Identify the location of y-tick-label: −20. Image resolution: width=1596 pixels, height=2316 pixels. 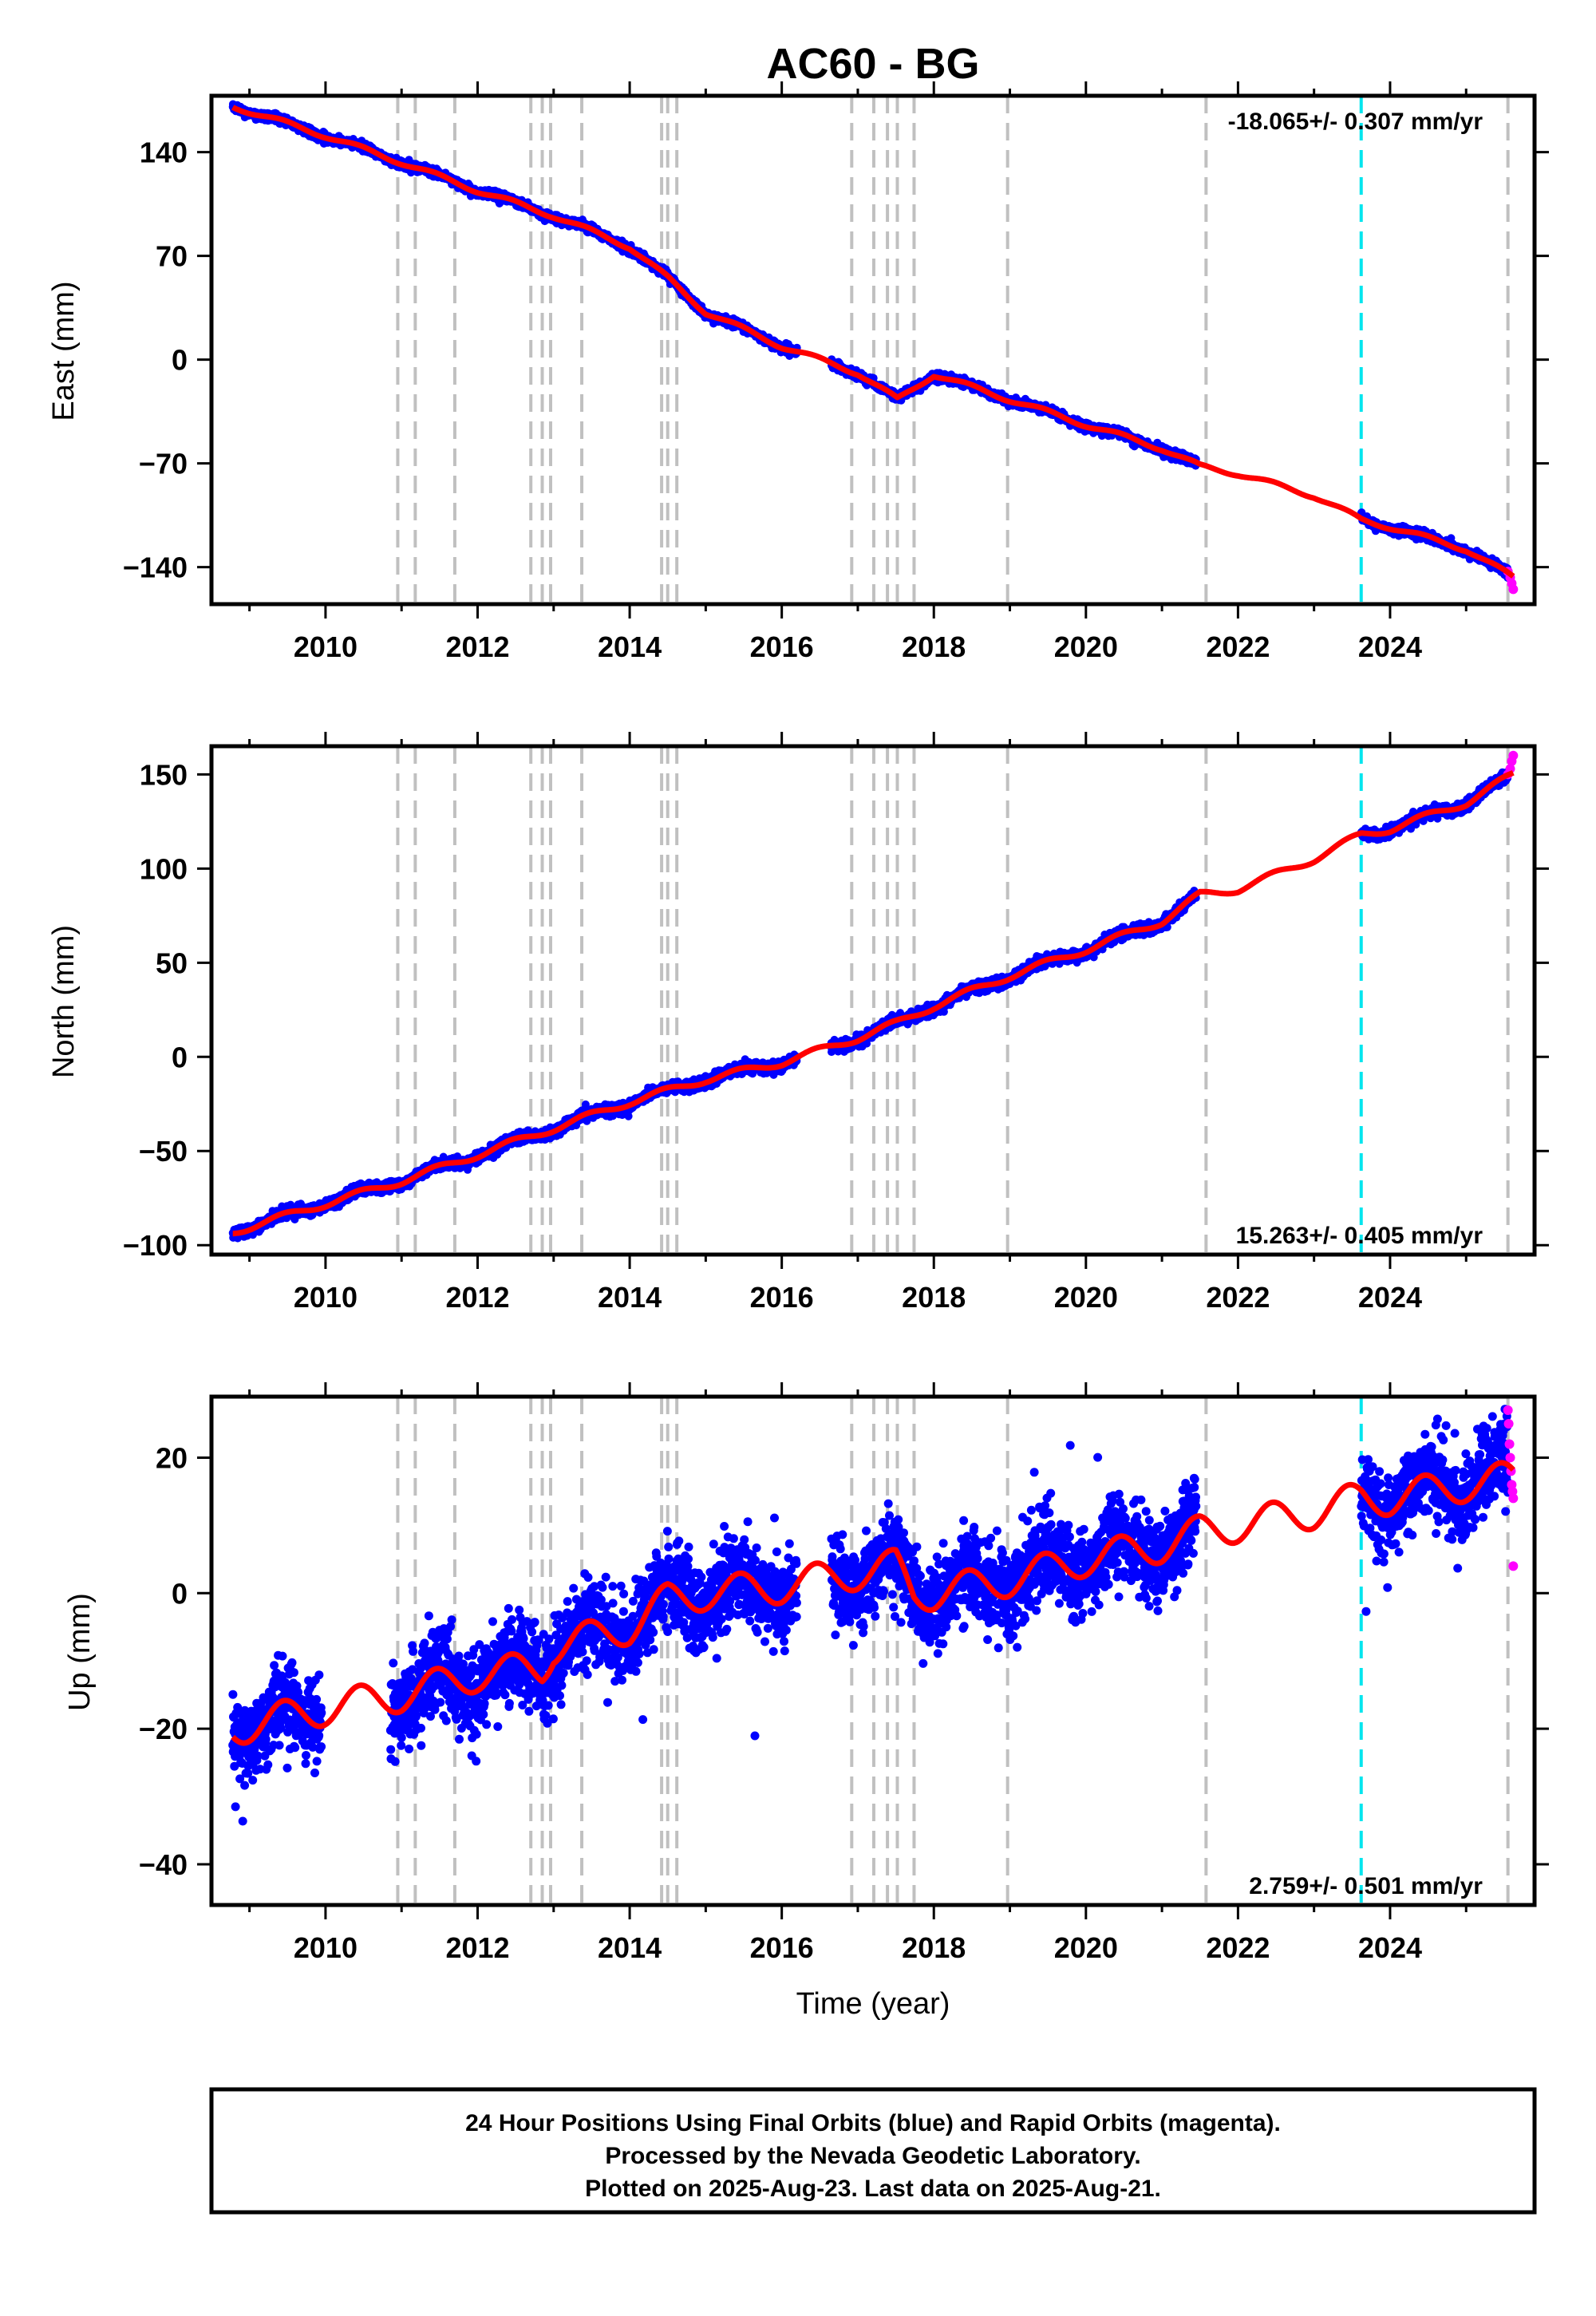
(163, 1729).